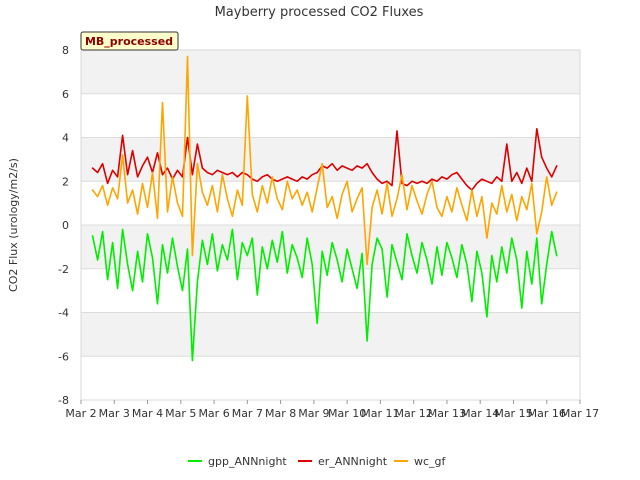 The height and width of the screenshot is (480, 640). I want to click on series-line-er_ANNnight, so click(324, 159).